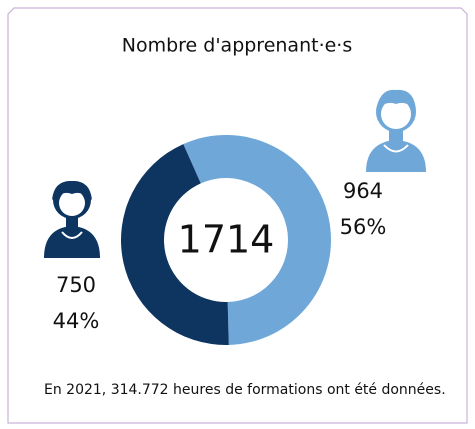 Image resolution: width=475 pixels, height=429 pixels. I want to click on female-icon, so click(396, 130).